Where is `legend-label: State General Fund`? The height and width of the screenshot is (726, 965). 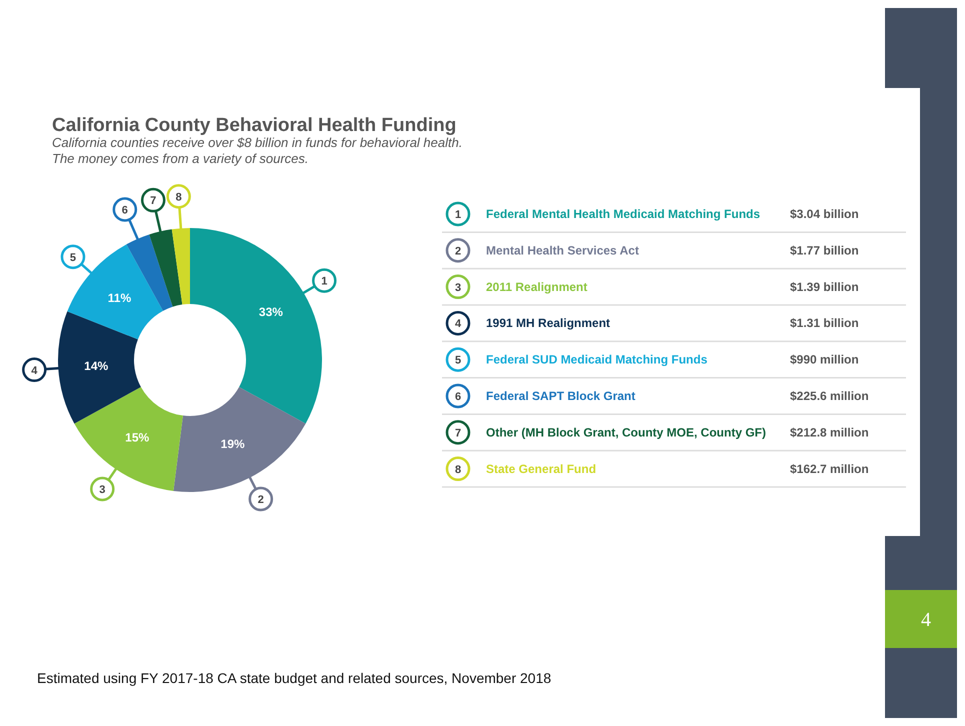 legend-label: State General Fund is located at coordinates (541, 469).